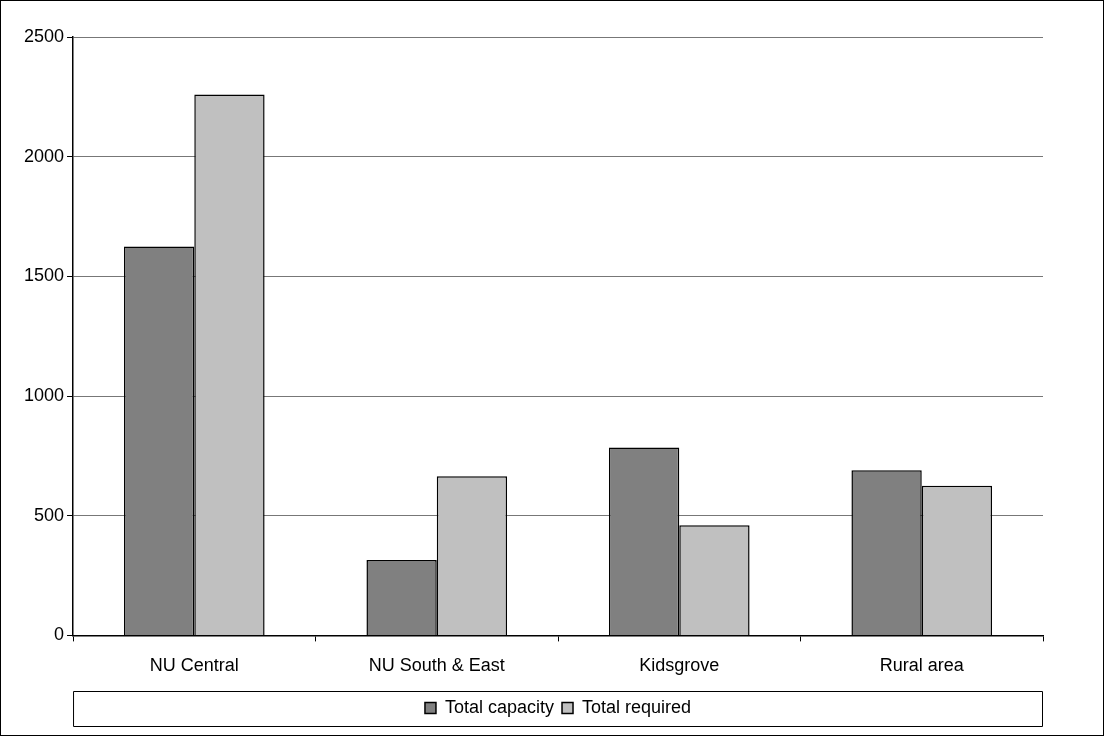  I want to click on x-tick-label: Kidsgrove, so click(679, 665).